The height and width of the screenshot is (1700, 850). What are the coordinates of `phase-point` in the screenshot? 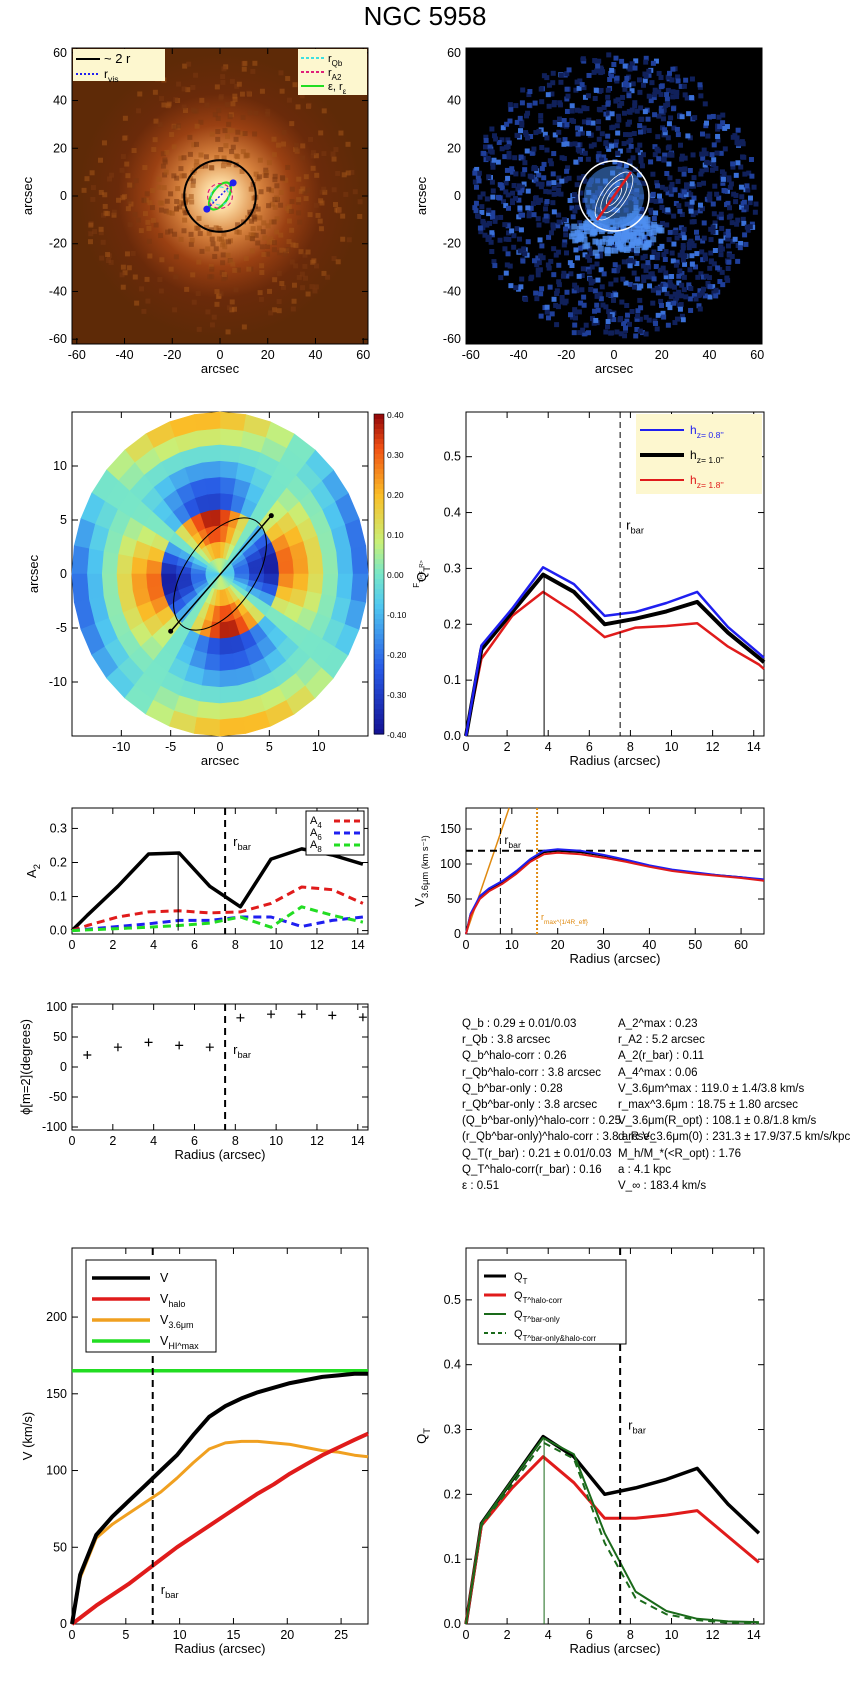 It's located at (240, 1017).